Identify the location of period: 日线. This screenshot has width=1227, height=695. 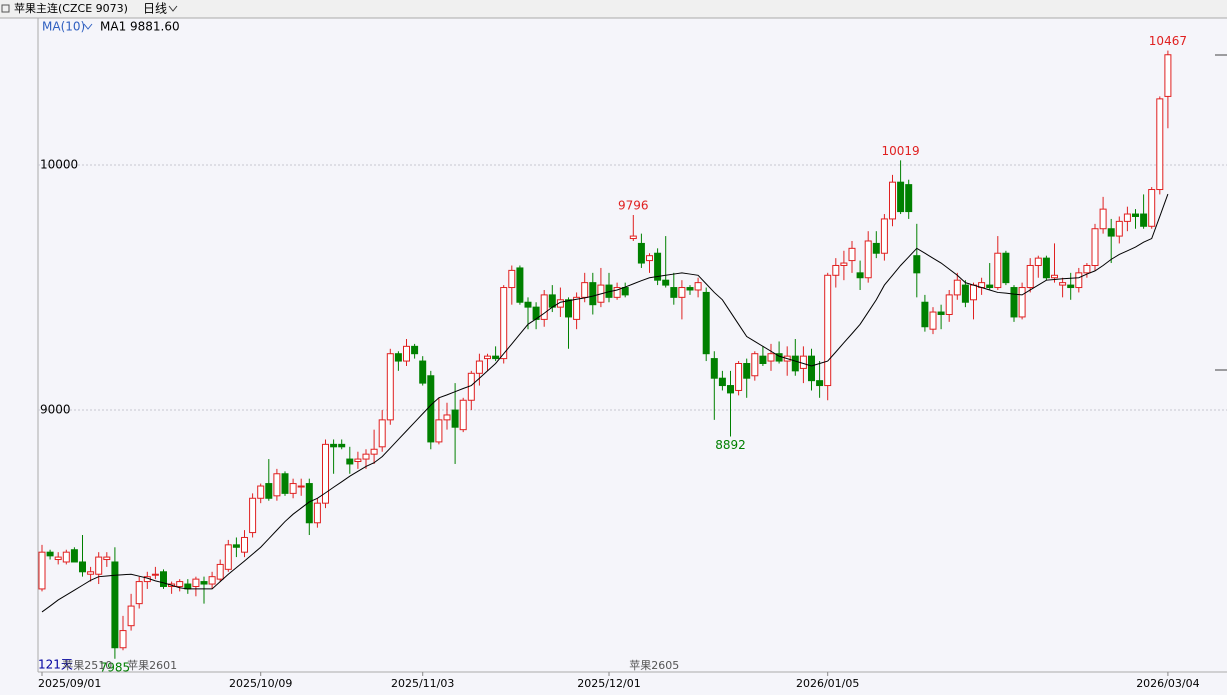
(155, 9).